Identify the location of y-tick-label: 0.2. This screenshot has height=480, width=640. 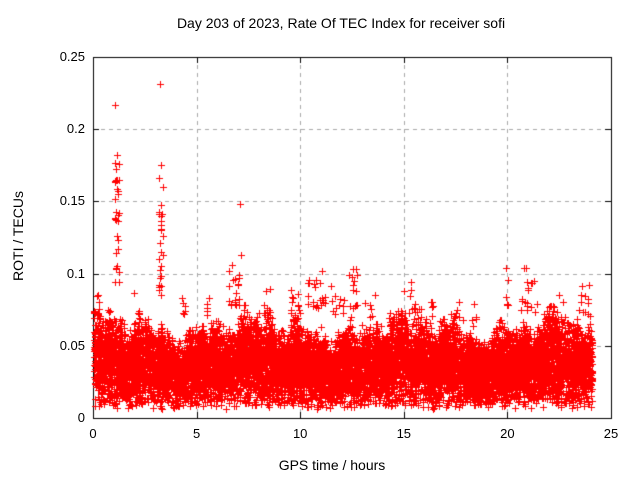
(75, 129).